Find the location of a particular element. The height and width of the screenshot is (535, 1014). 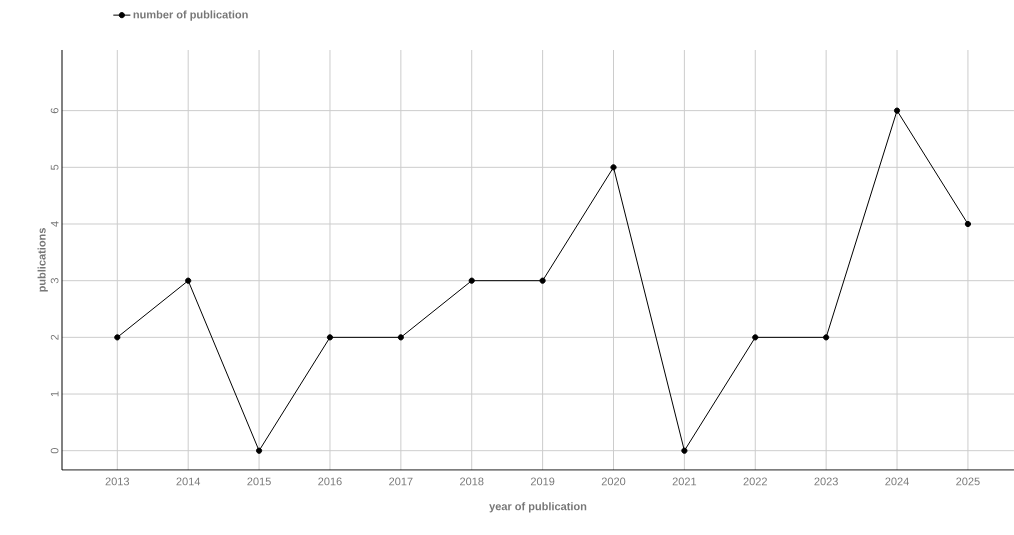

y-tick-label: 0 is located at coordinates (54, 451).